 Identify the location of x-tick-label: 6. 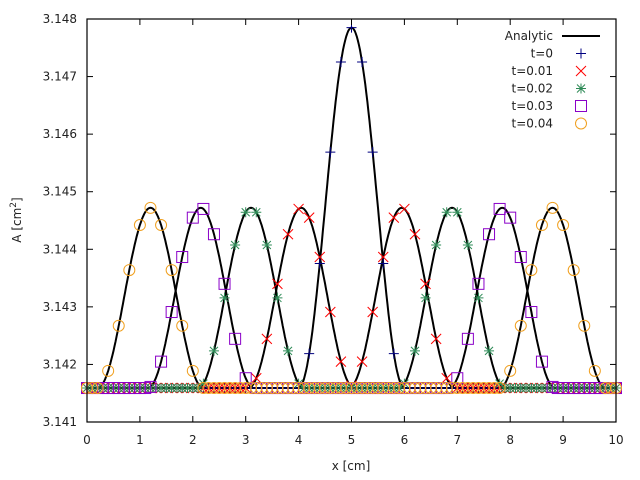
(405, 440).